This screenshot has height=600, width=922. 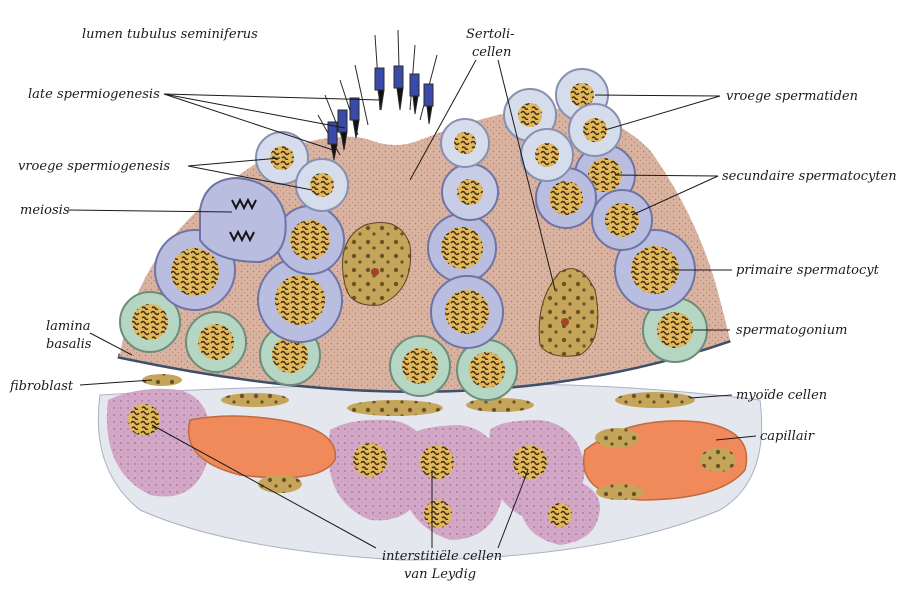 I want to click on label-secundaire-spermatocyten: secundaire spermatocyten, so click(x=809, y=176).